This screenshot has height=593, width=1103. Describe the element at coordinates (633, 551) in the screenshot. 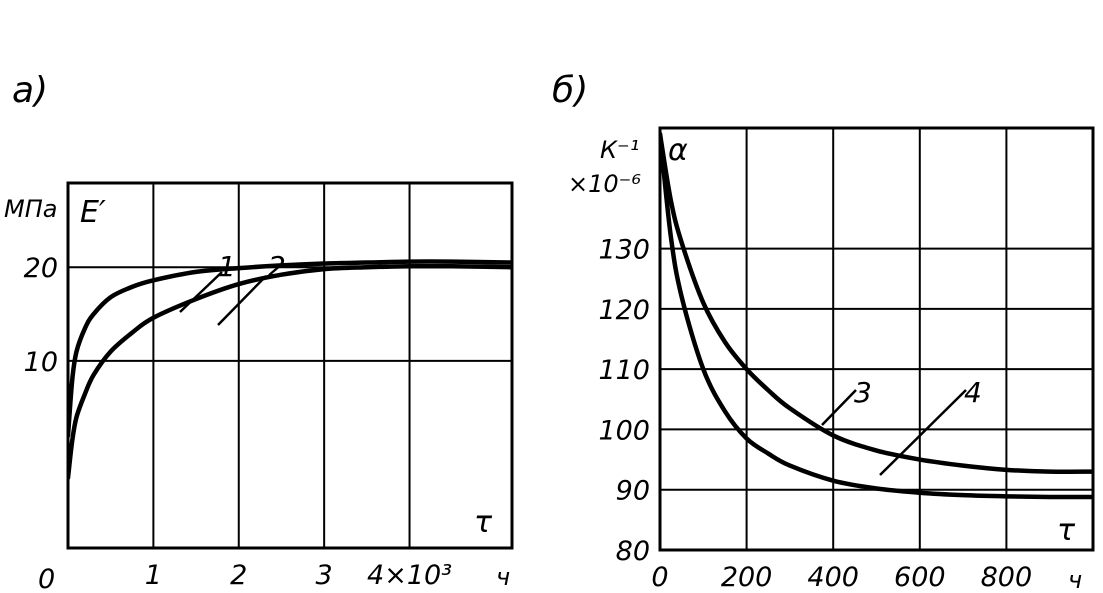

I see `chart-b-y-tick-label: 80` at that location.